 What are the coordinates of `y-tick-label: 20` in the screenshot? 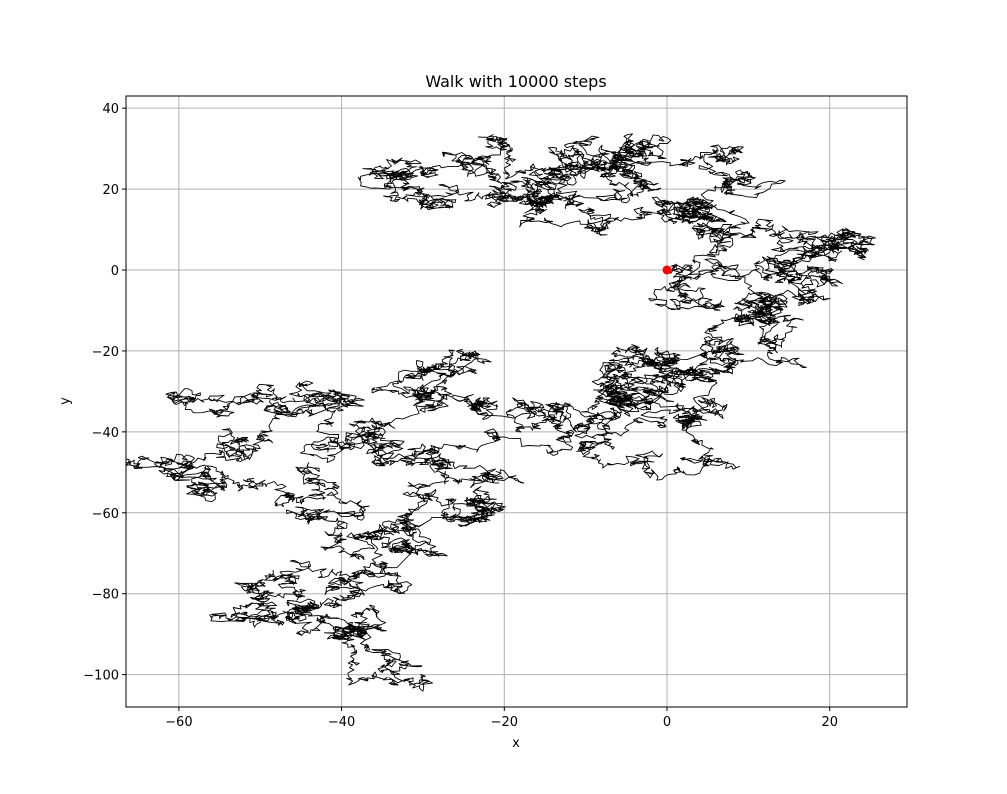 It's located at (110, 190).